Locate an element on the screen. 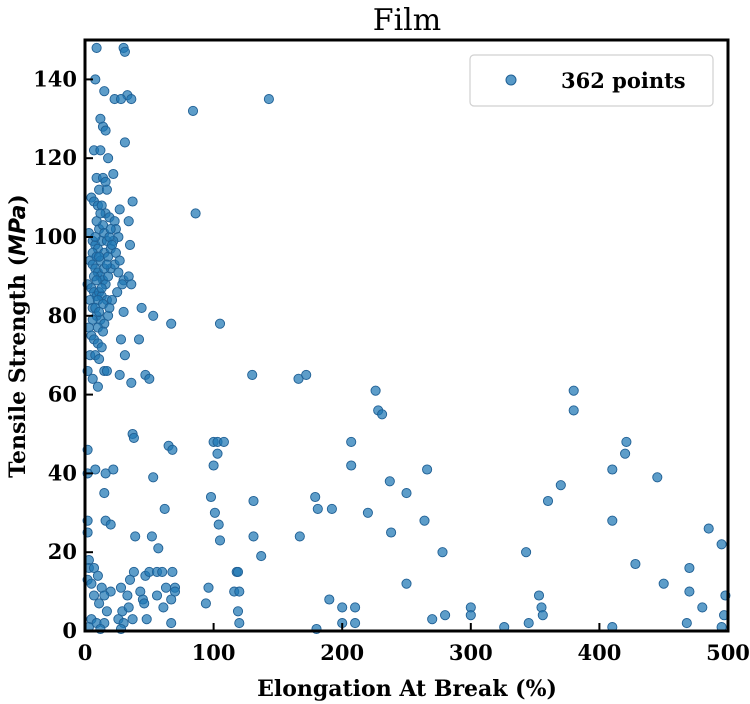  y-tick-label: 40 is located at coordinates (62, 472).